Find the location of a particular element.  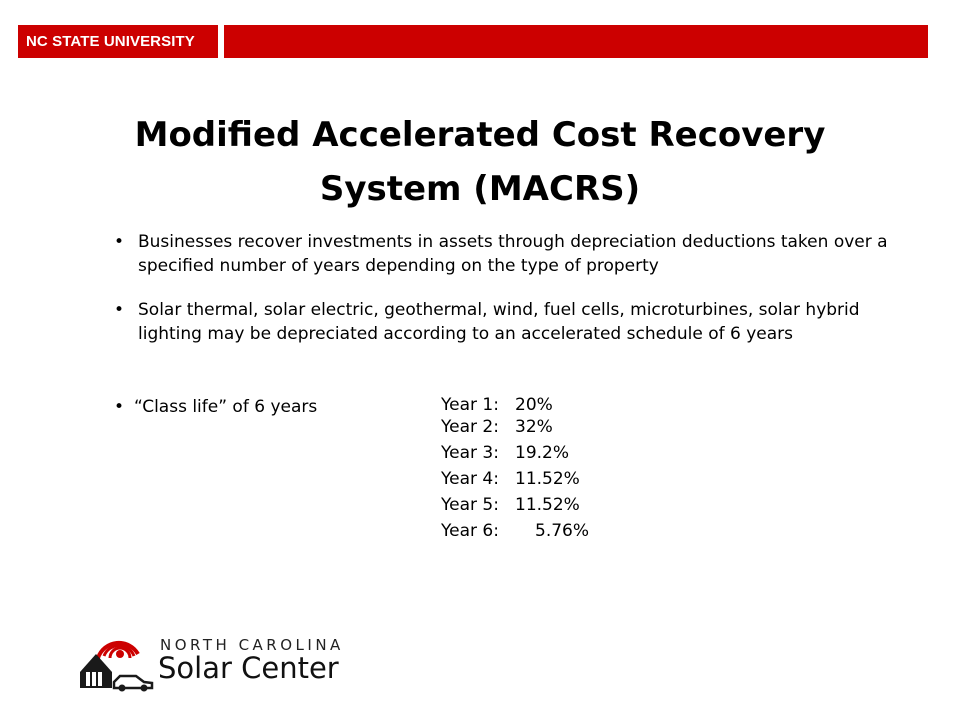

nc-solar-center-logo: NORTH CAROLINA Solar Center is located at coordinates (213, 662).